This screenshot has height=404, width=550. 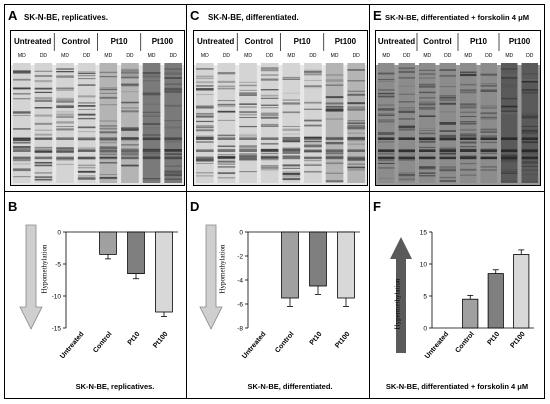 I want to click on gel-lane, so click(x=427, y=123).